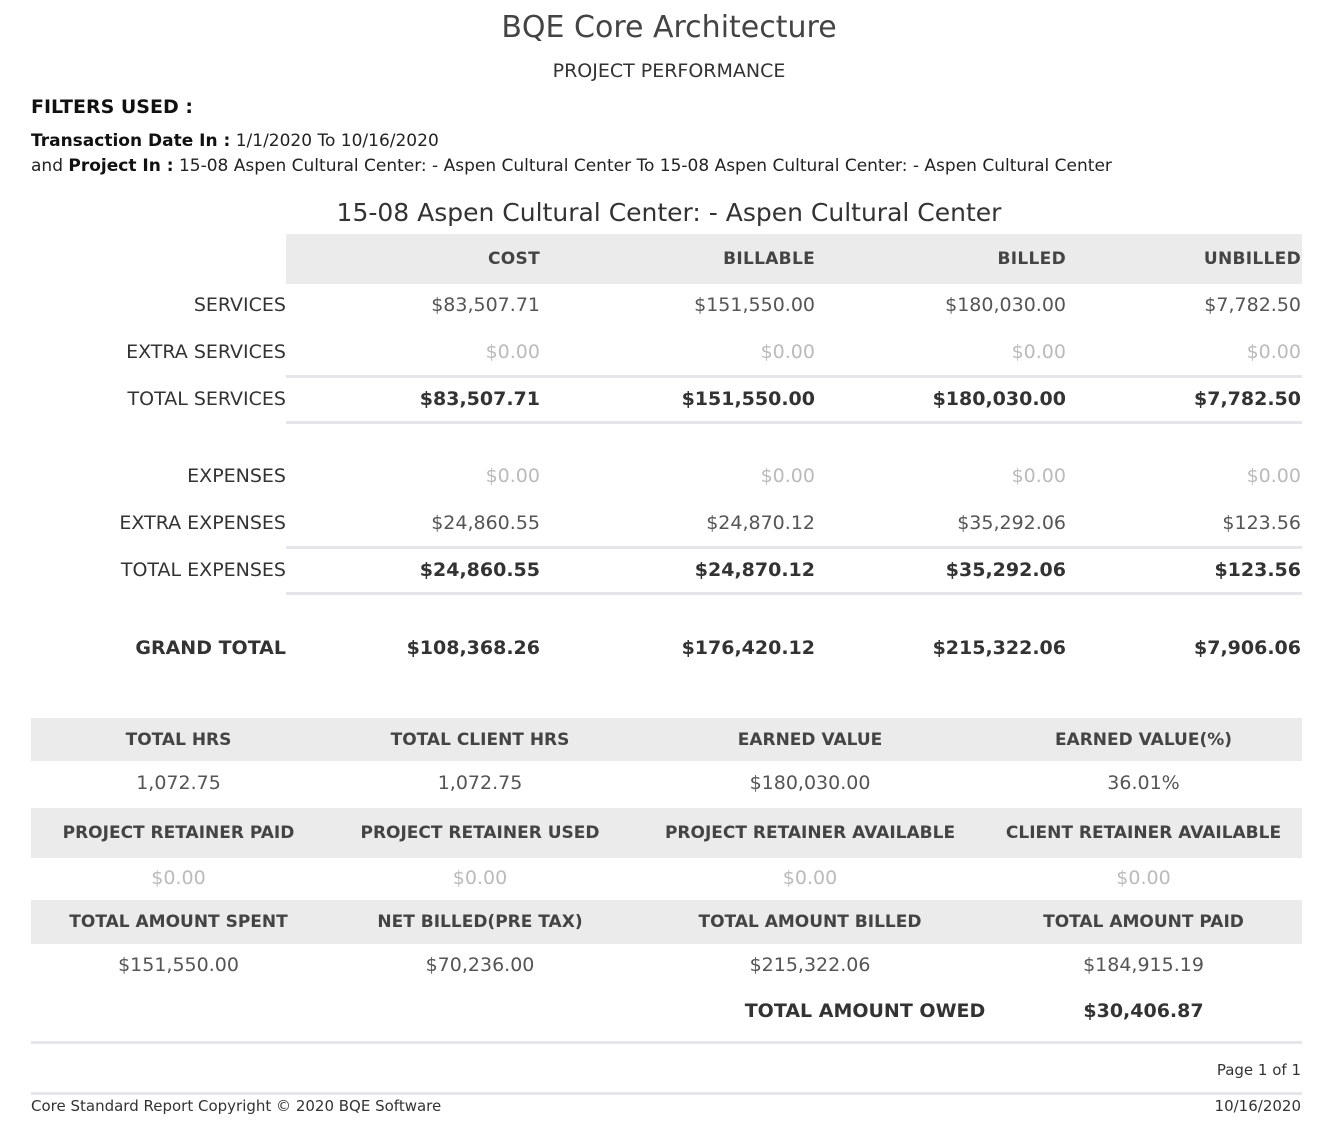 Image resolution: width=1338 pixels, height=1125 pixels. Describe the element at coordinates (178, 783) in the screenshot. I see `stat-value-total-hrs: 1,072.75` at that location.